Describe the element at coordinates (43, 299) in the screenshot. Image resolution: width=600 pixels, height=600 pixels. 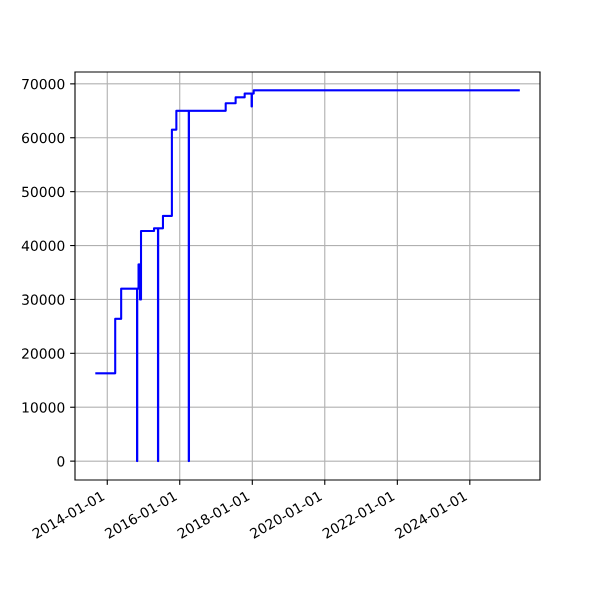
I see `y-tick-label: 30000` at that location.